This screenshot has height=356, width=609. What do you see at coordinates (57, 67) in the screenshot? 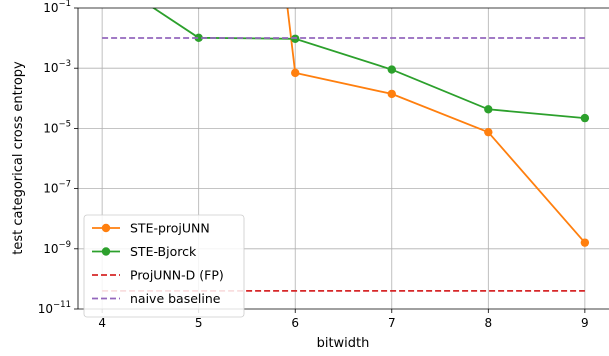
I see `y-tick-label: 10⁻³` at bounding box center [57, 67].